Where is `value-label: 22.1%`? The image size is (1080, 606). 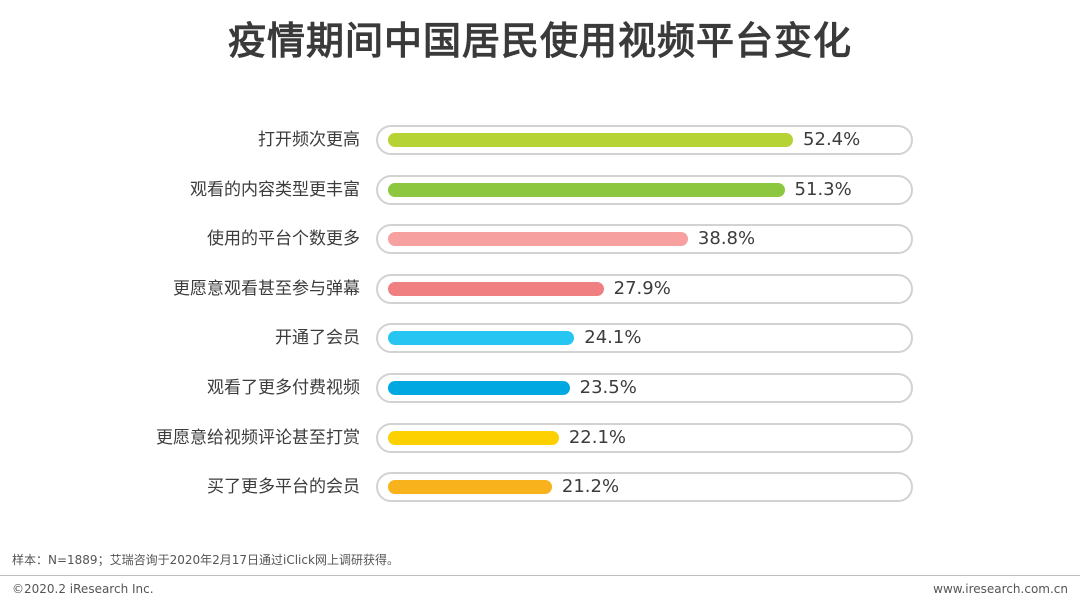
value-label: 22.1% is located at coordinates (597, 437).